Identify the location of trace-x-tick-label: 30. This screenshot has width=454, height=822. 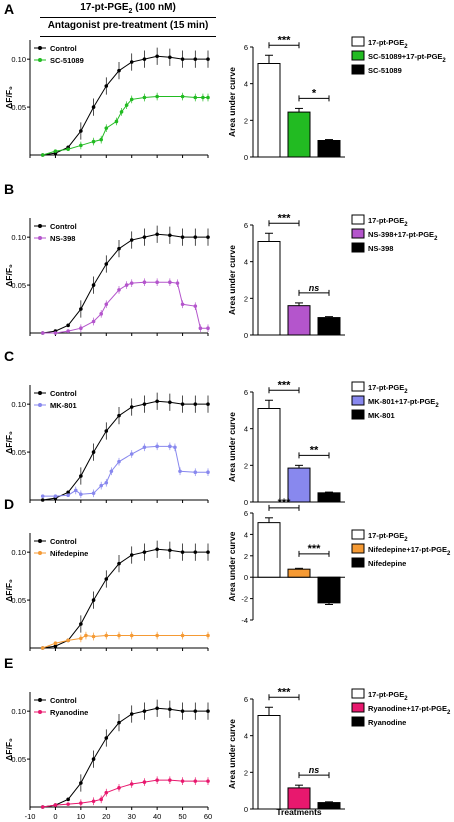
(132, 816).